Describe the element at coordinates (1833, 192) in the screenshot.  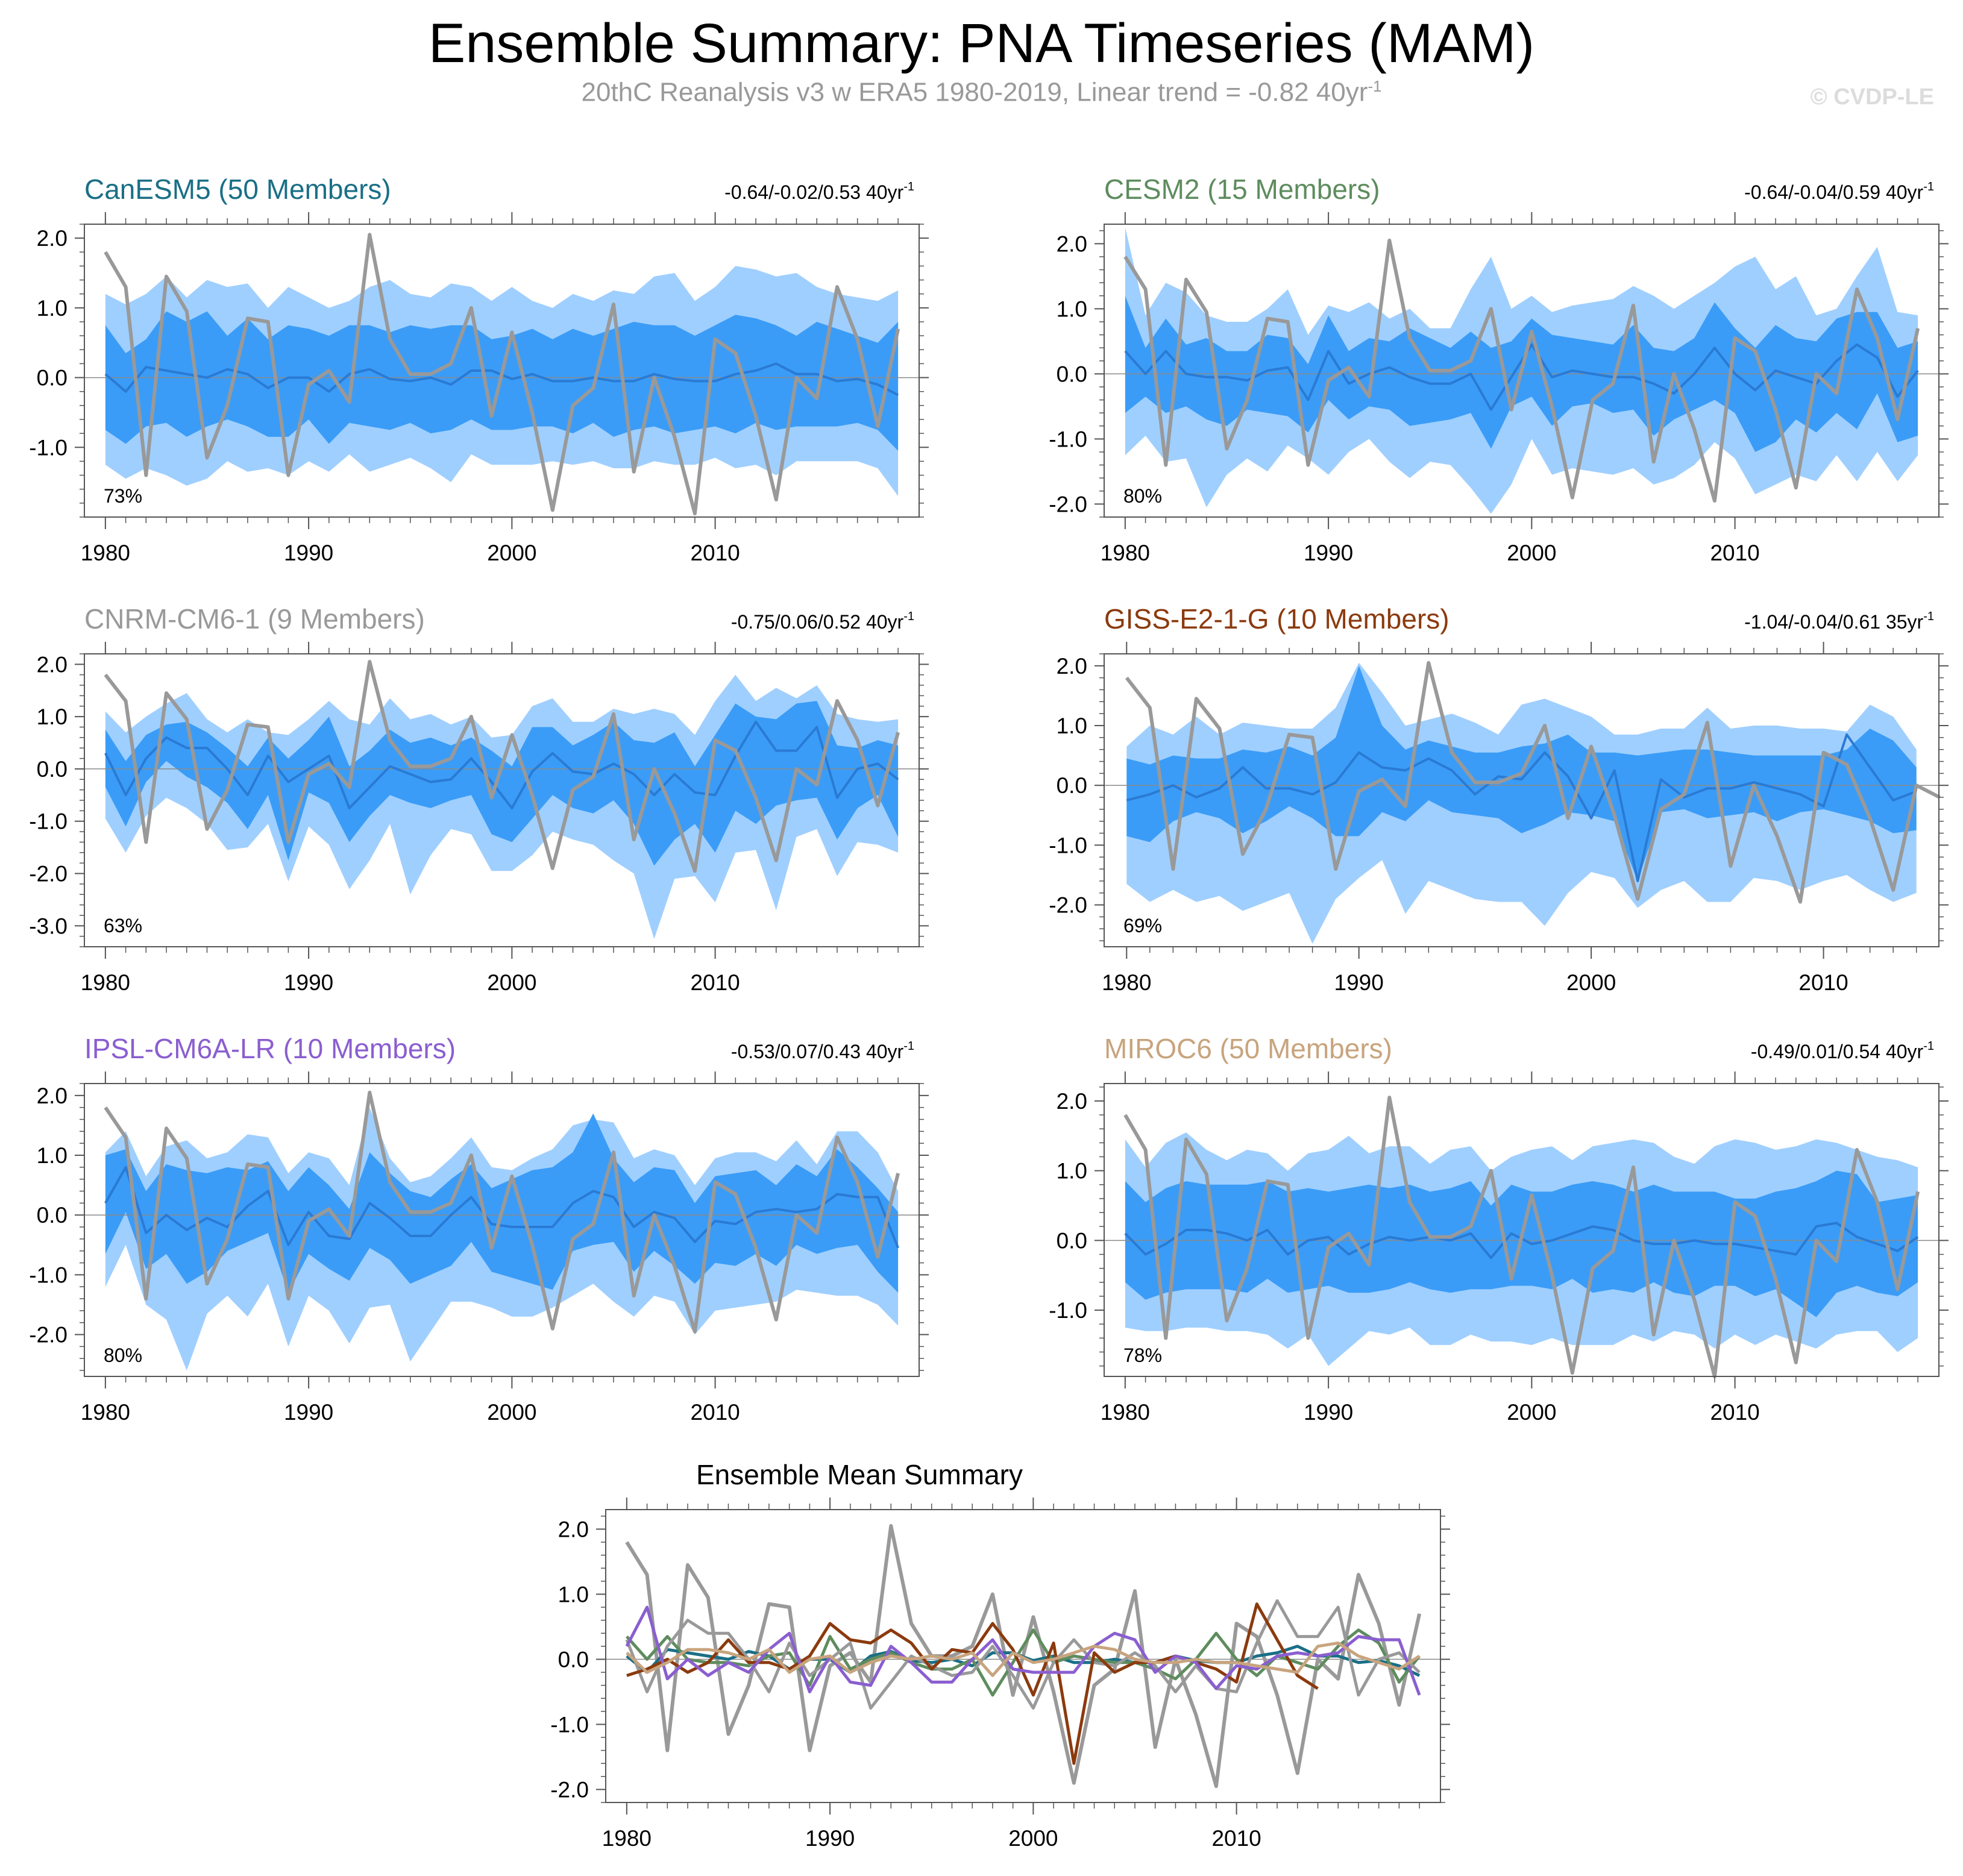
I see `trend-value: -0.64/-0.04/0.59 40yr` at that location.